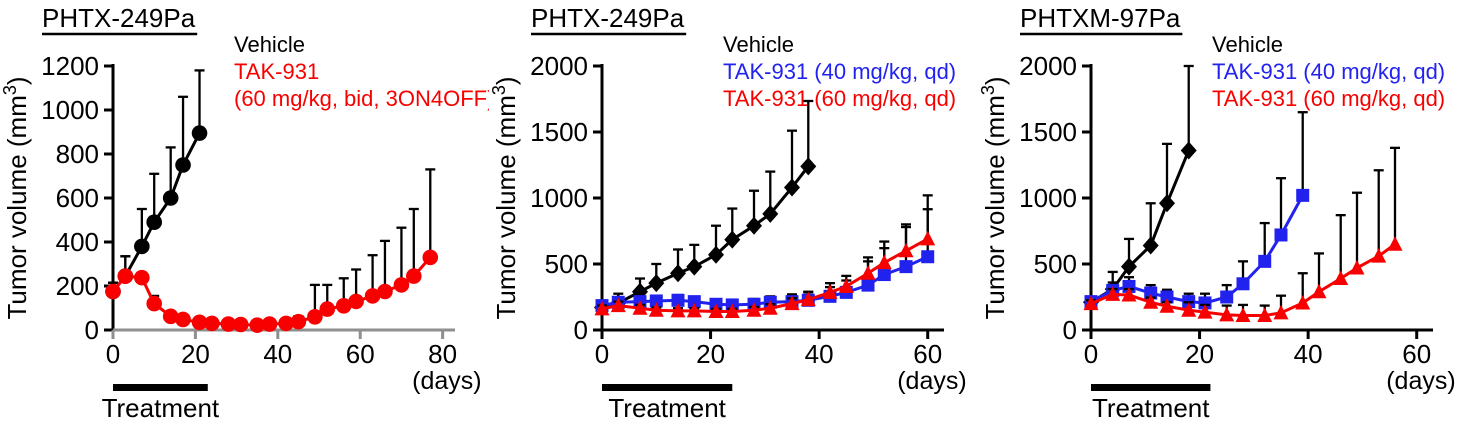 Image resolution: width=1467 pixels, height=431 pixels. Describe the element at coordinates (927, 354) in the screenshot. I see `x-tick-label: 60` at that location.